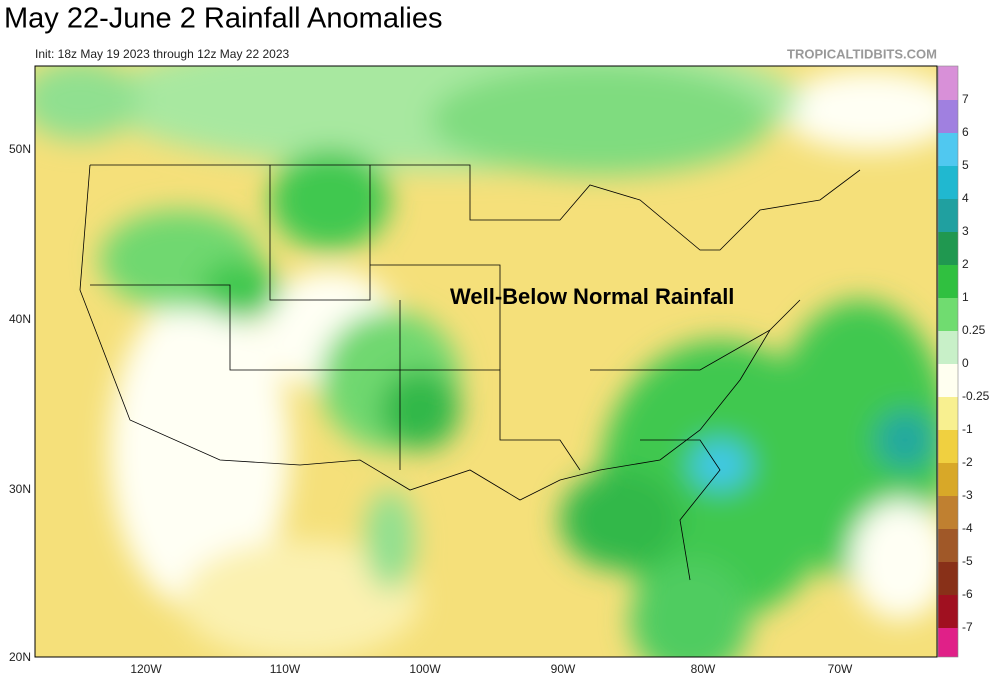 The height and width of the screenshot is (677, 990). I want to click on credit: TROPICALTIDBITS.COM, so click(862, 53).